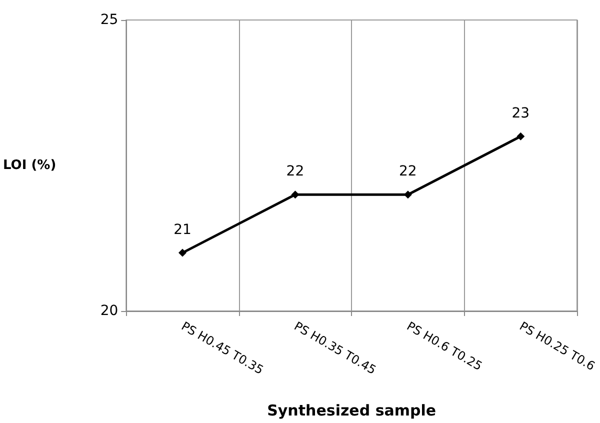 This screenshot has height=423, width=600. What do you see at coordinates (521, 113) in the screenshot?
I see `data-label: 23` at bounding box center [521, 113].